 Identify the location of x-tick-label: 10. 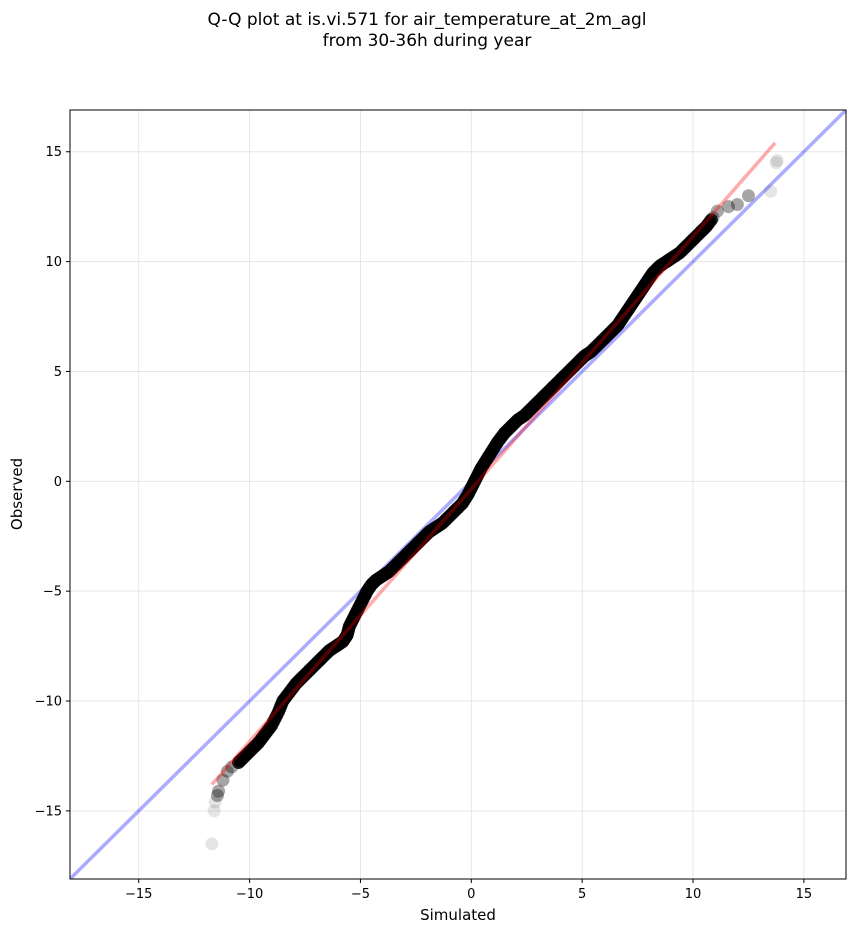
(693, 894).